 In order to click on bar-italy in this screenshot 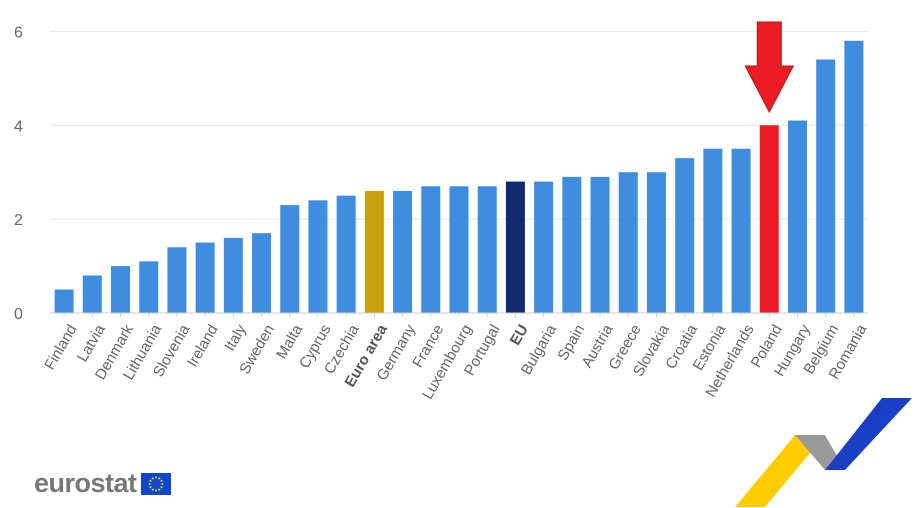, I will do `click(233, 275)`.